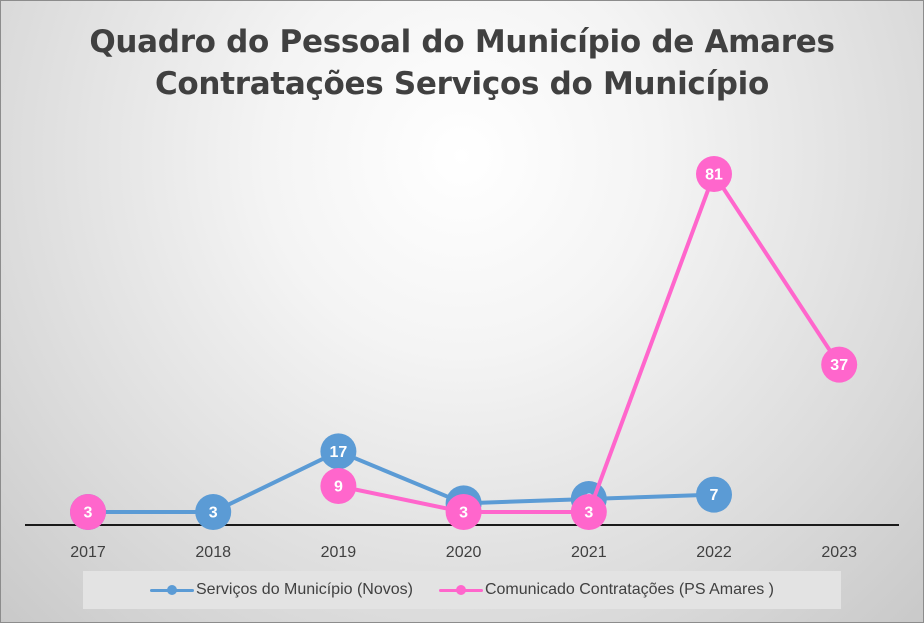 The width and height of the screenshot is (924, 623). I want to click on marker-comunicado-contratacoes-ps-amares-2017, so click(88, 512).